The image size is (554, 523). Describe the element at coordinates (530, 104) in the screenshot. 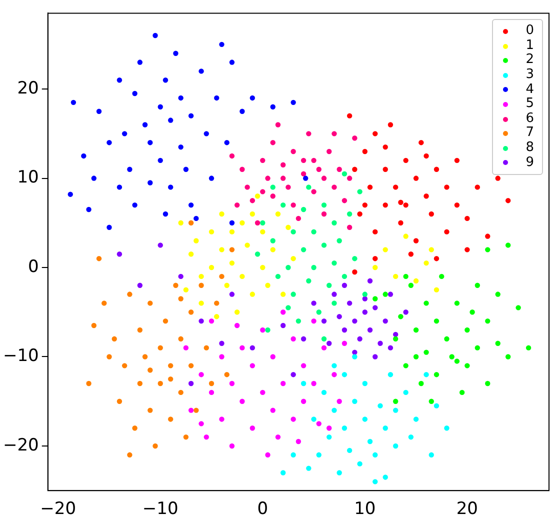

I see `legend-label: 5` at that location.